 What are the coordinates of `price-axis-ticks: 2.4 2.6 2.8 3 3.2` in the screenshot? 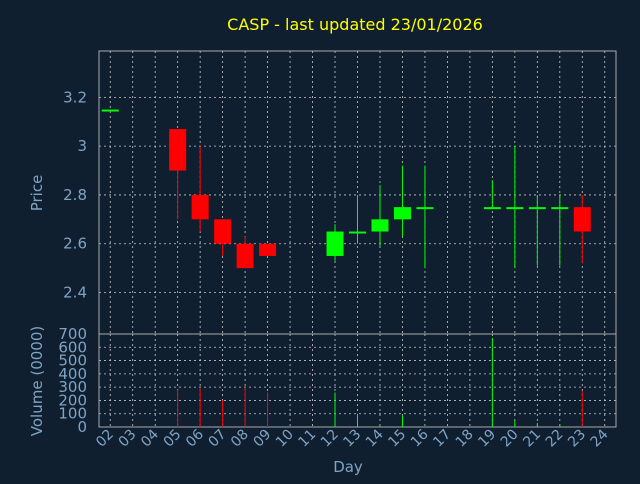 It's located at (75, 194).